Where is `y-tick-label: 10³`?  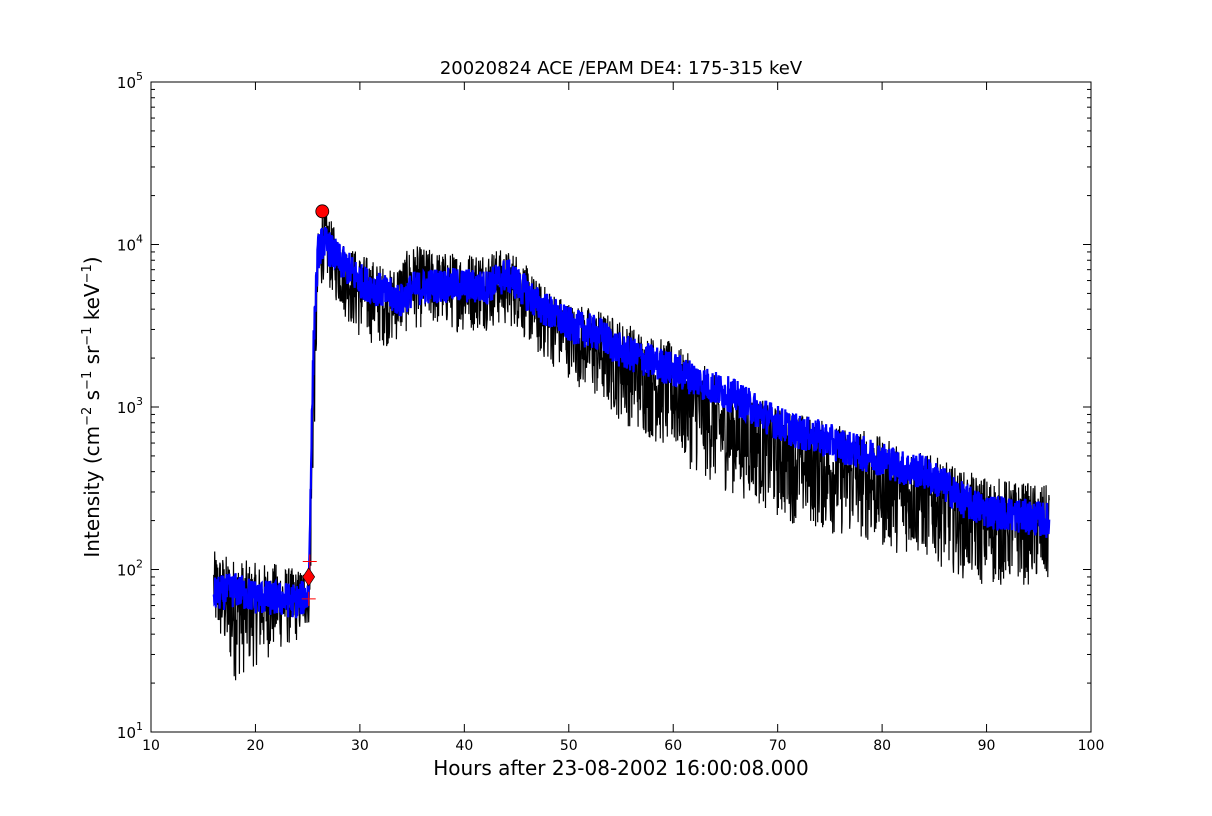
y-tick-label: 10³ is located at coordinates (130, 406).